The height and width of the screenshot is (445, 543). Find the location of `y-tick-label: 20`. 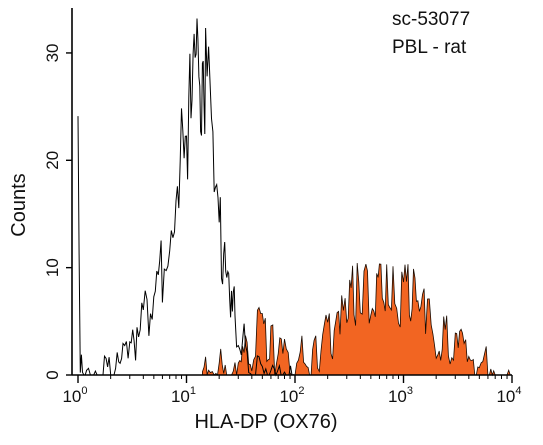

y-tick-label: 20 is located at coordinates (52, 160).